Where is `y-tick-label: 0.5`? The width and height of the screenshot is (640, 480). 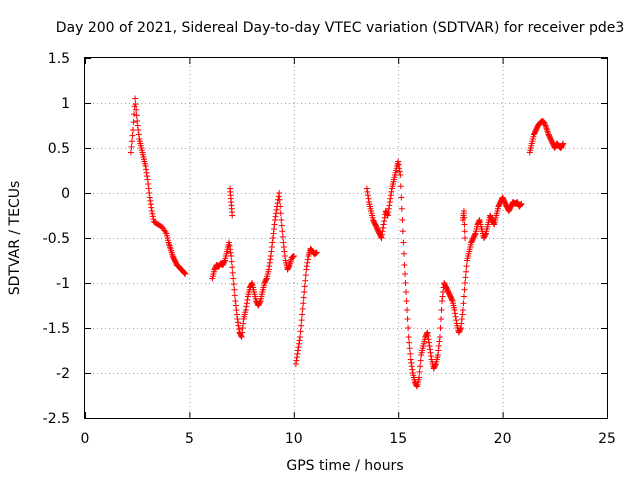
y-tick-label: 0.5 is located at coordinates (59, 149).